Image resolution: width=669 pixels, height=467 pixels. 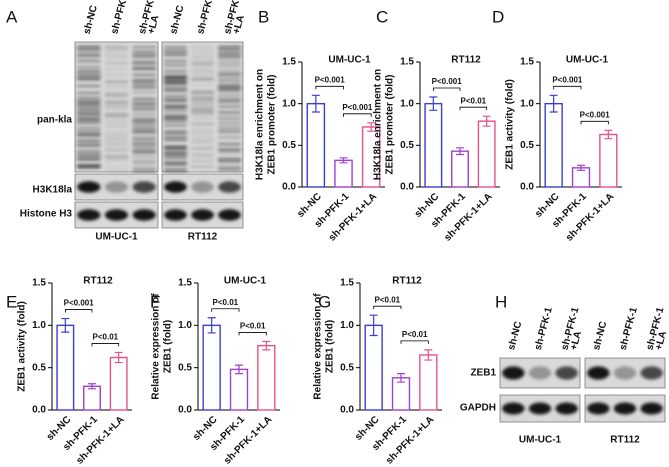 What do you see at coordinates (349, 60) in the screenshot?
I see `chart-title: UM-UC-1` at bounding box center [349, 60].